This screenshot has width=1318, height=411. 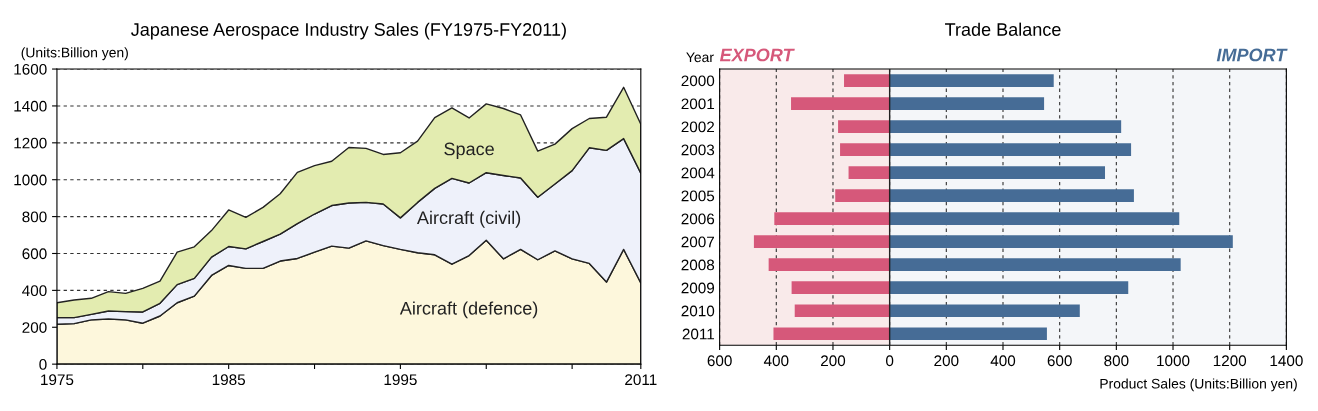 What do you see at coordinates (1003, 29) in the screenshot?
I see `chart-title: Trade Balance` at bounding box center [1003, 29].